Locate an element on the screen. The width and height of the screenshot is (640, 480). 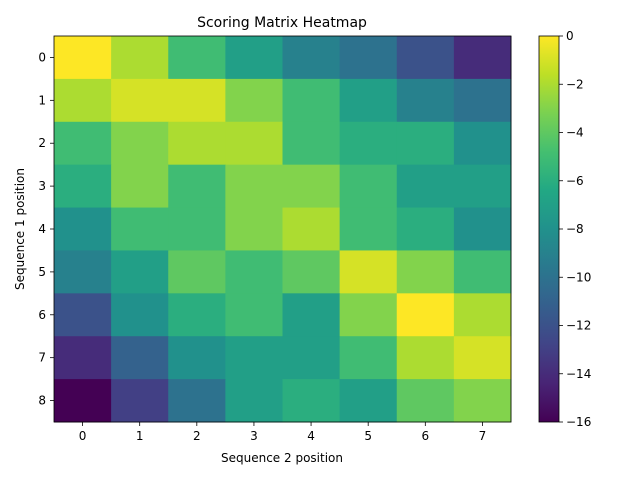
y-tick-label: 0 is located at coordinates (42, 57).